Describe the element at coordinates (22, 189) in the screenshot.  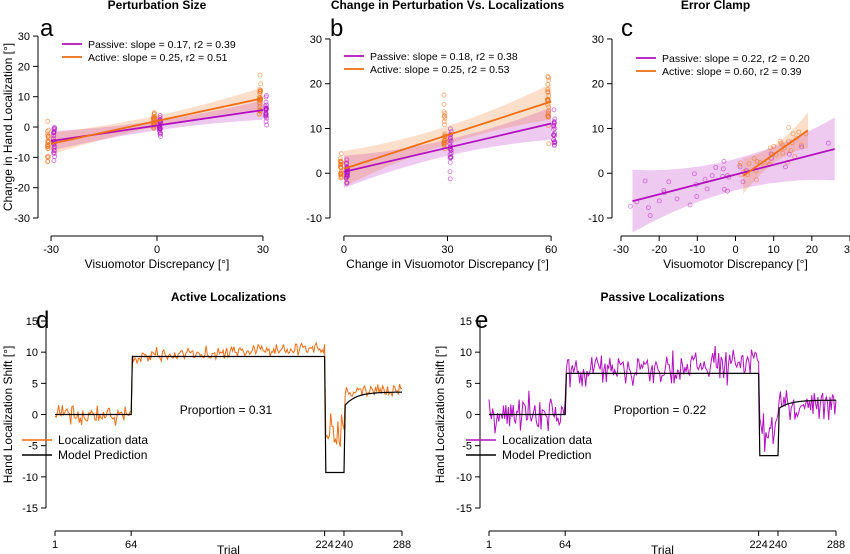
I see `y-tick-label: -20` at that location.